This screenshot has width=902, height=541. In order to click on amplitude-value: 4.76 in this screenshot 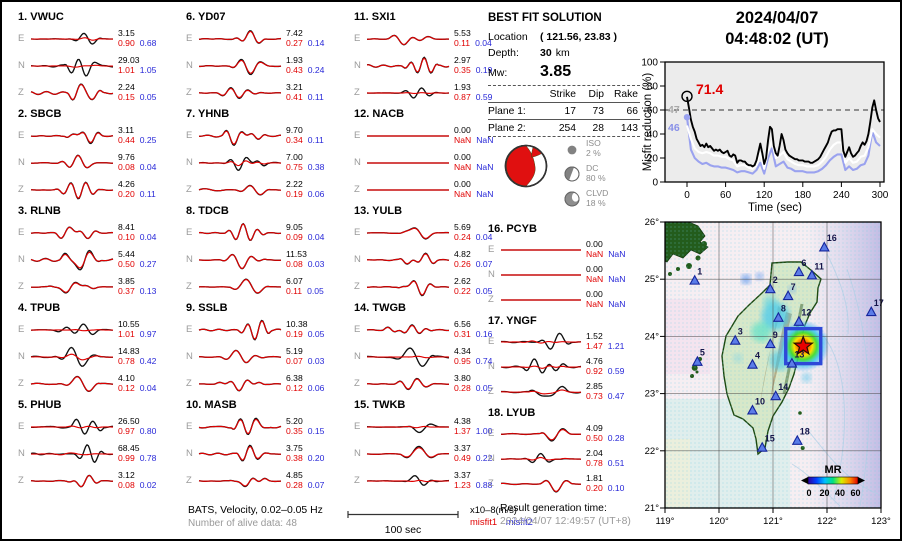, I will do `click(594, 360)`.